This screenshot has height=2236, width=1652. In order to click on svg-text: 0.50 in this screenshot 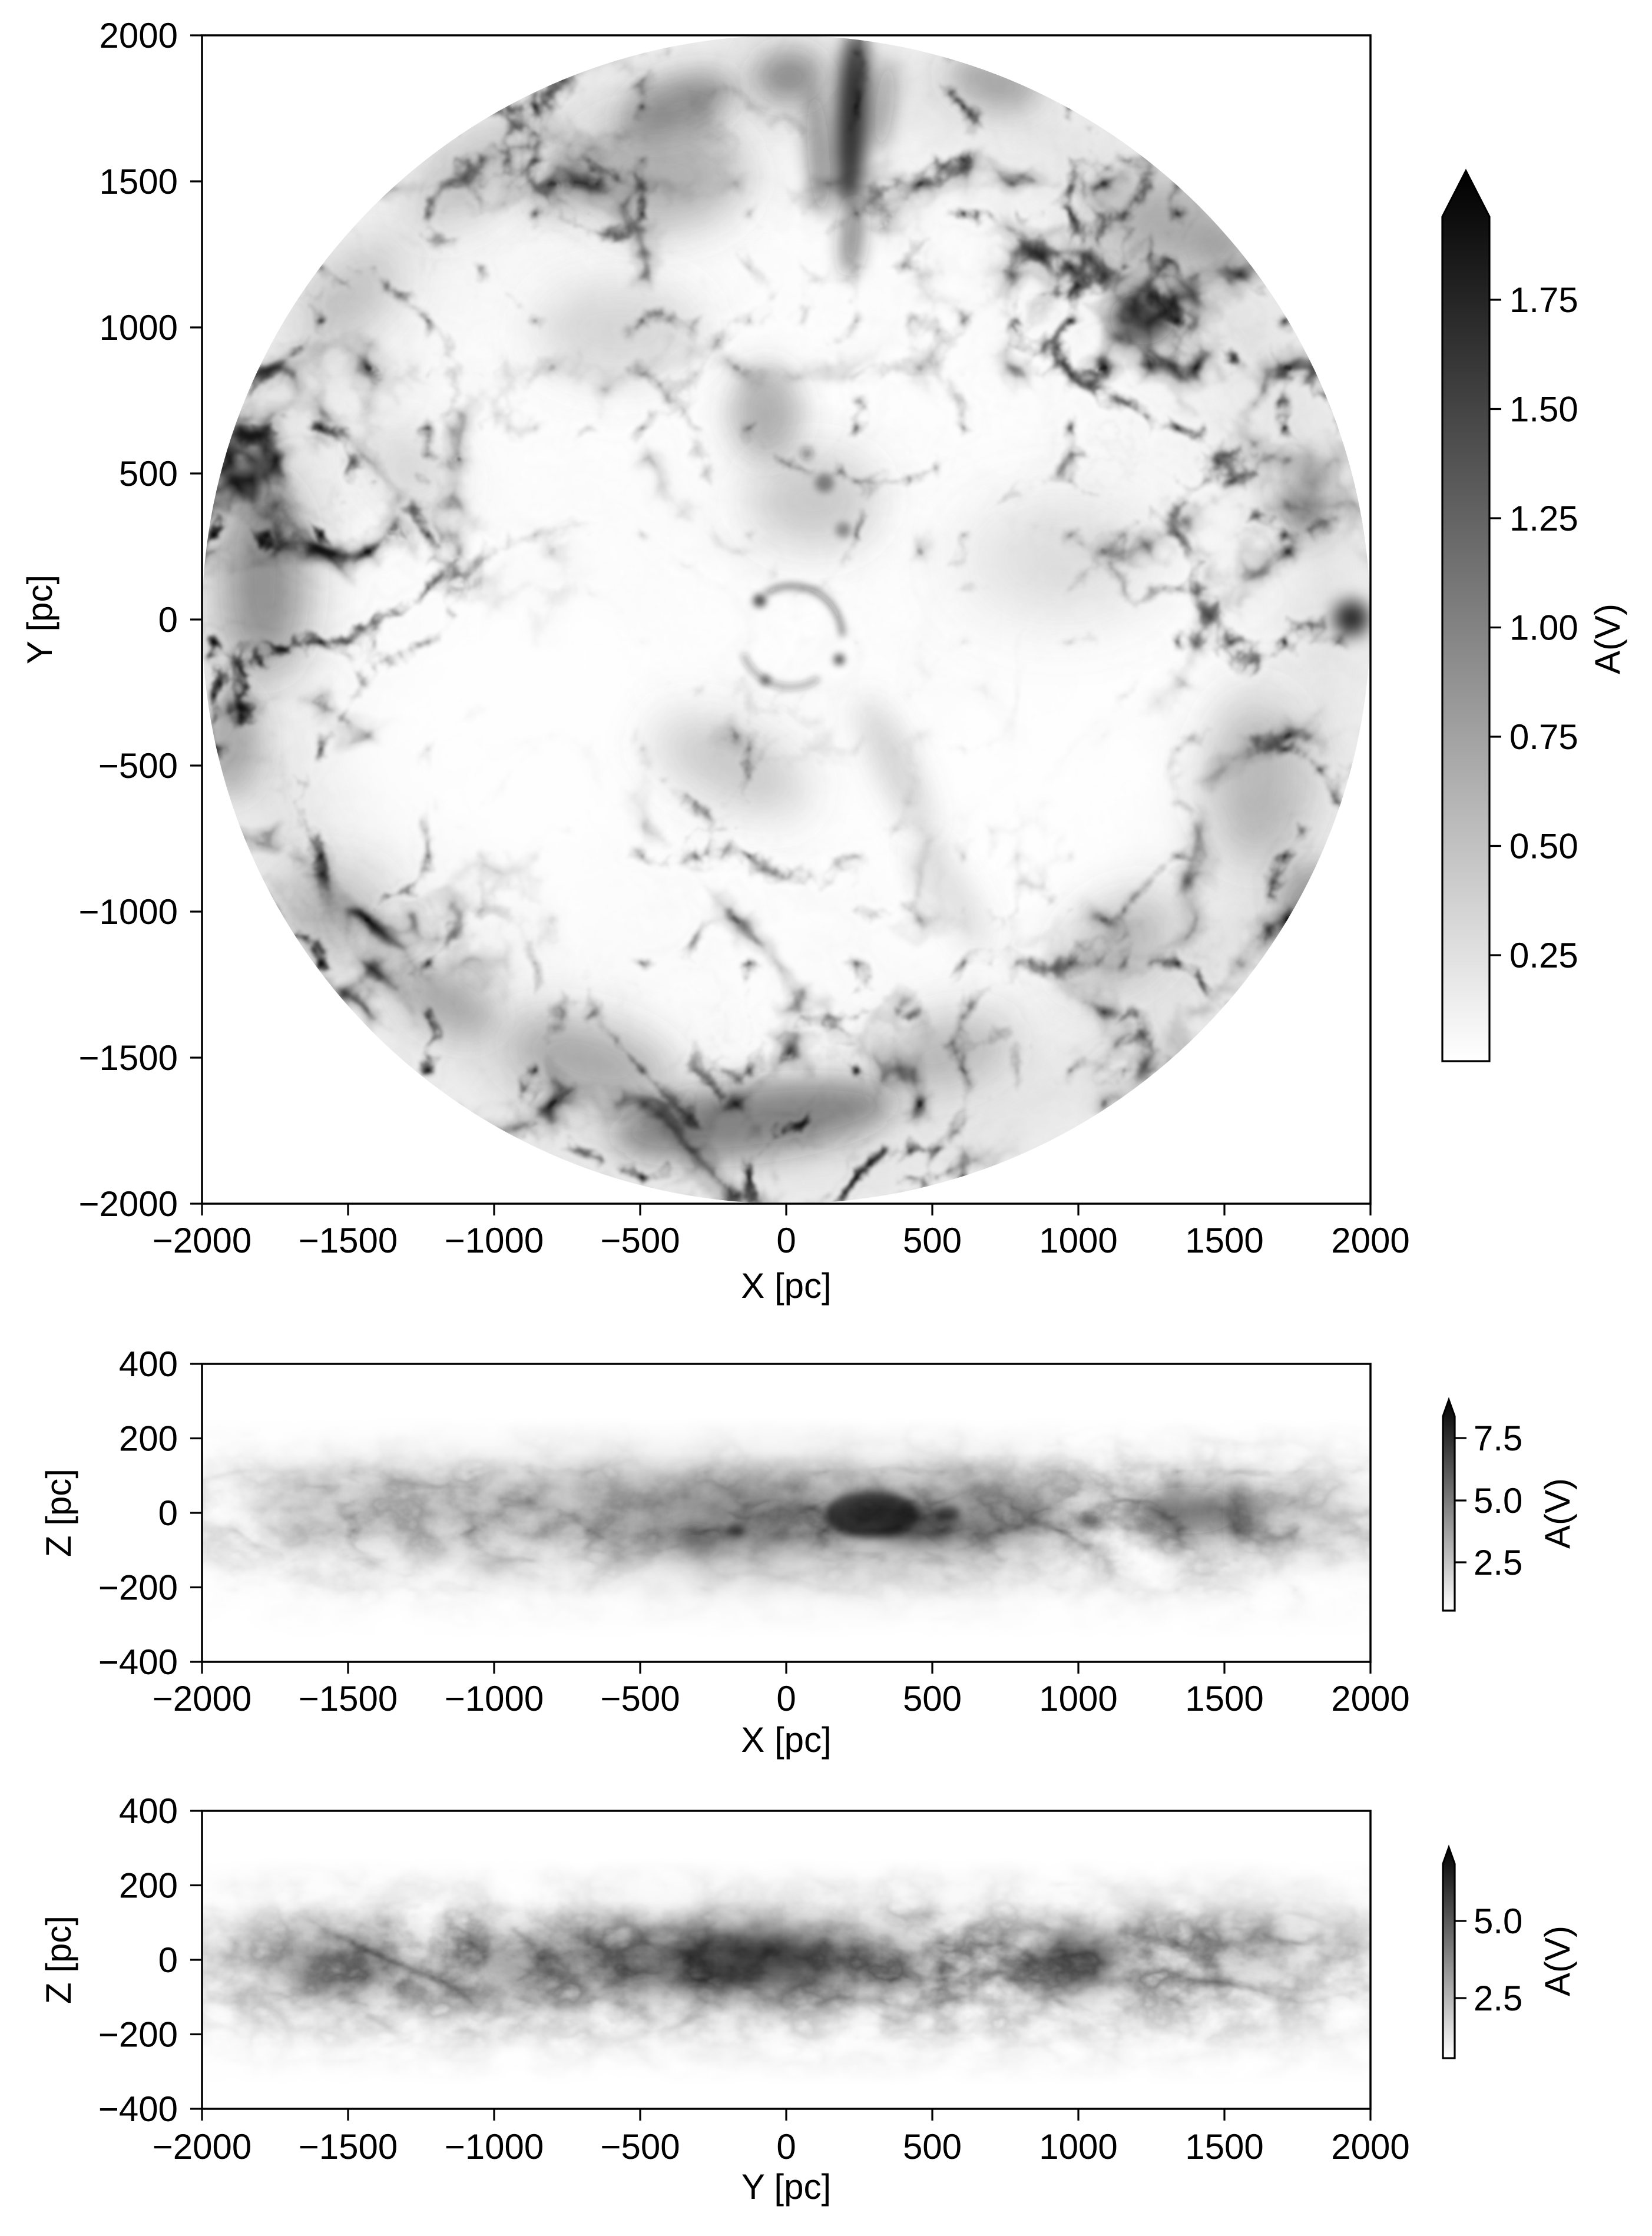, I will do `click(1544, 846)`.